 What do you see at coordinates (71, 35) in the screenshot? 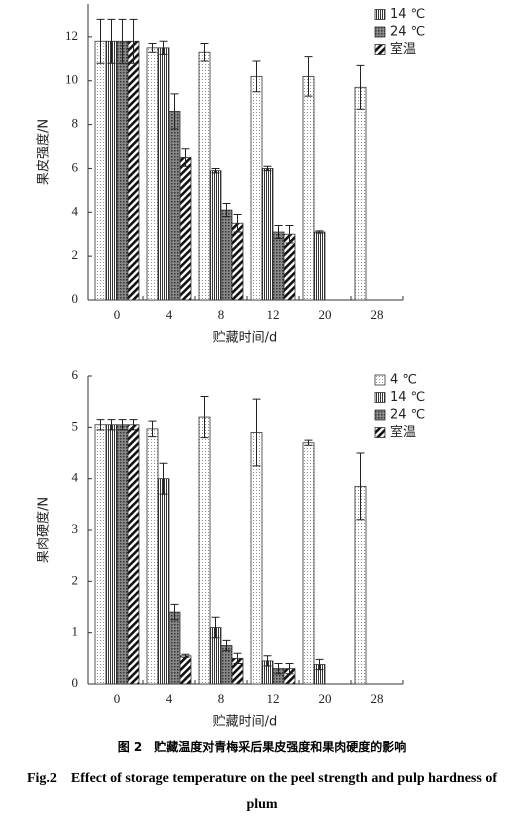
I see `y-tick-label: 12` at bounding box center [71, 35].